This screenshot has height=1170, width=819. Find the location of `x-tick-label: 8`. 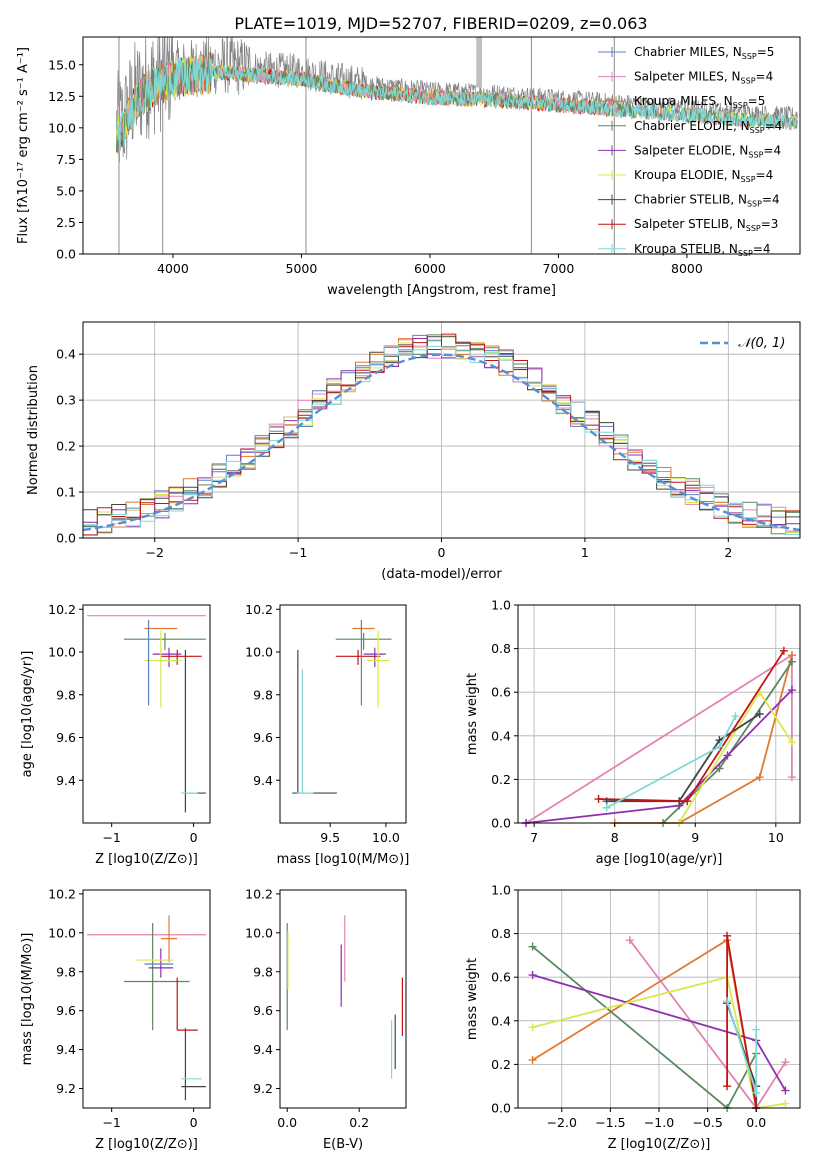

x-tick-label: 8 is located at coordinates (615, 837).